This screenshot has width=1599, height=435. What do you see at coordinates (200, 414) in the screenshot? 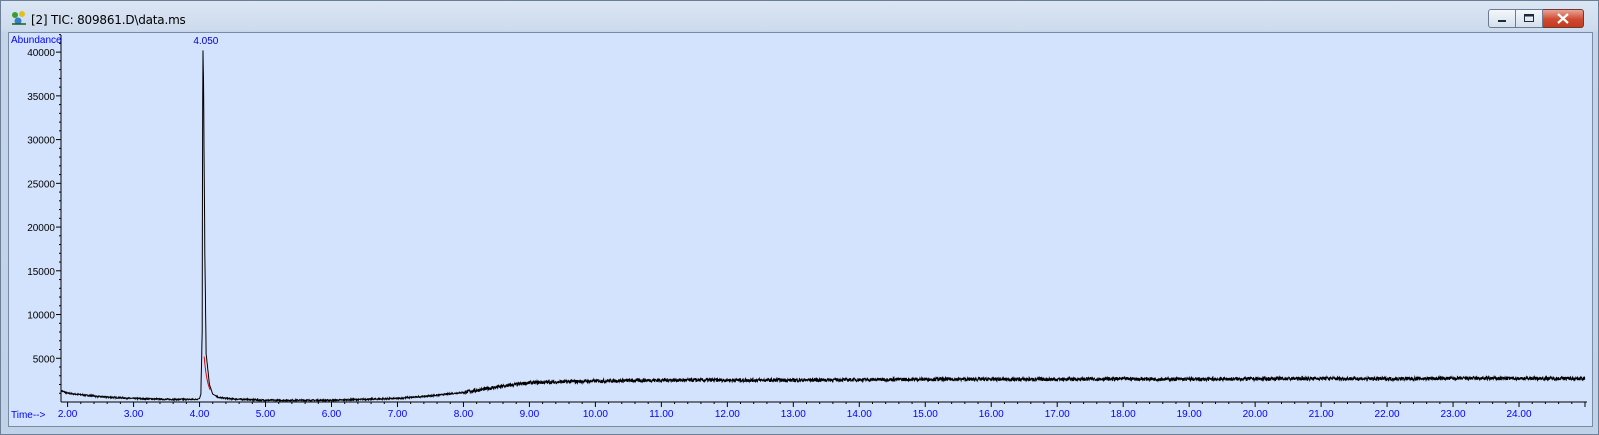
I see `x-tick-label: 4.00` at bounding box center [200, 414].